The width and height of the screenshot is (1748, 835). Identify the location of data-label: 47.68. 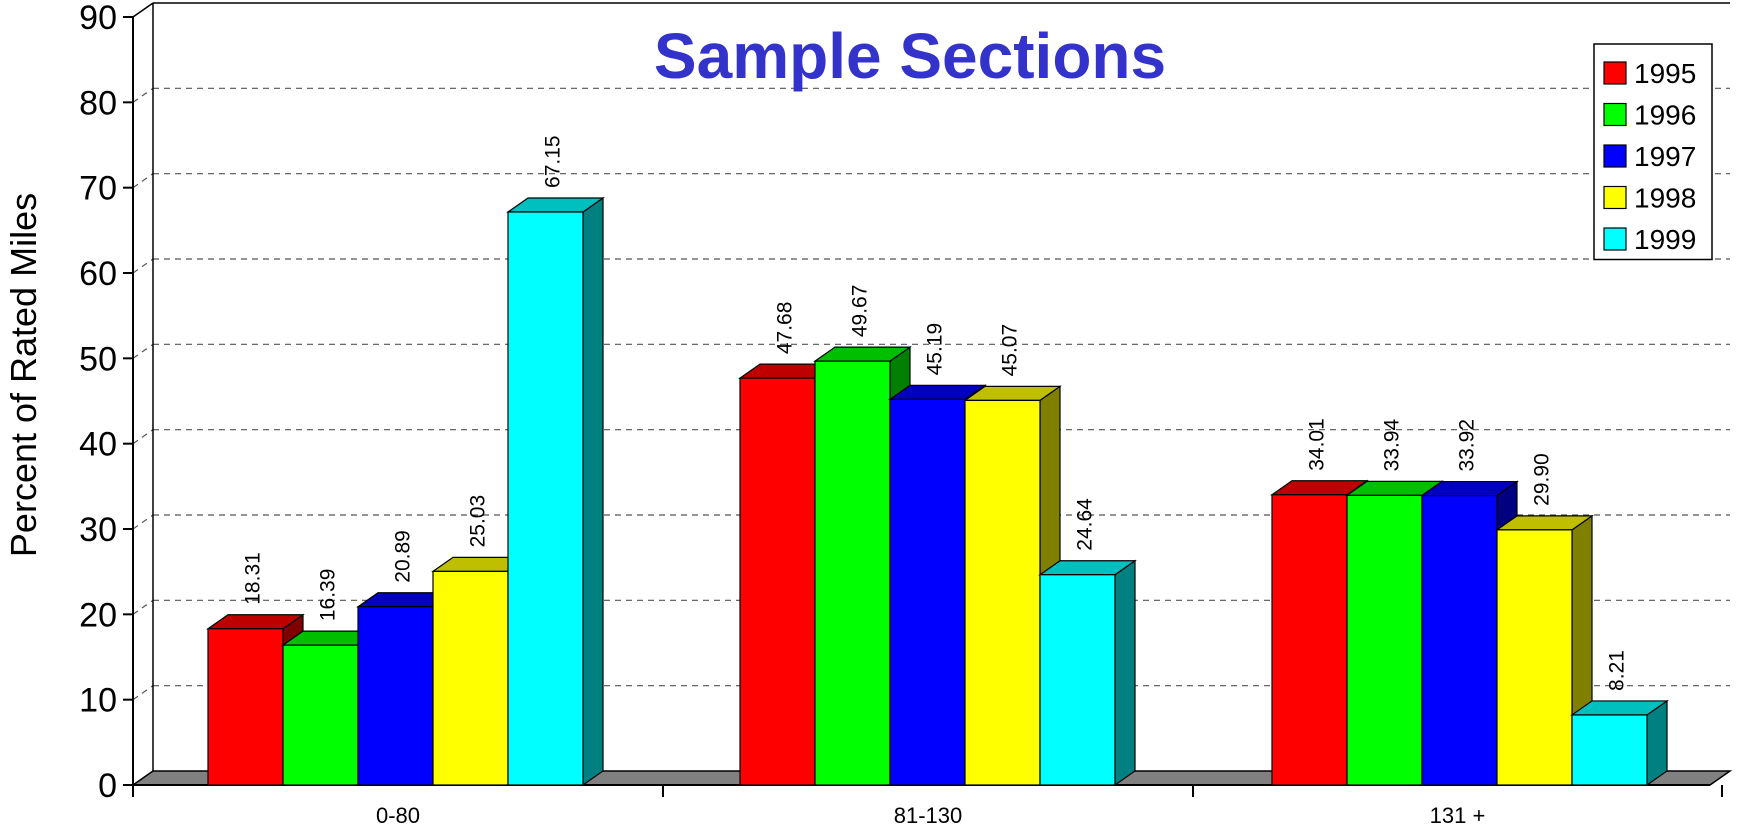
(785, 328).